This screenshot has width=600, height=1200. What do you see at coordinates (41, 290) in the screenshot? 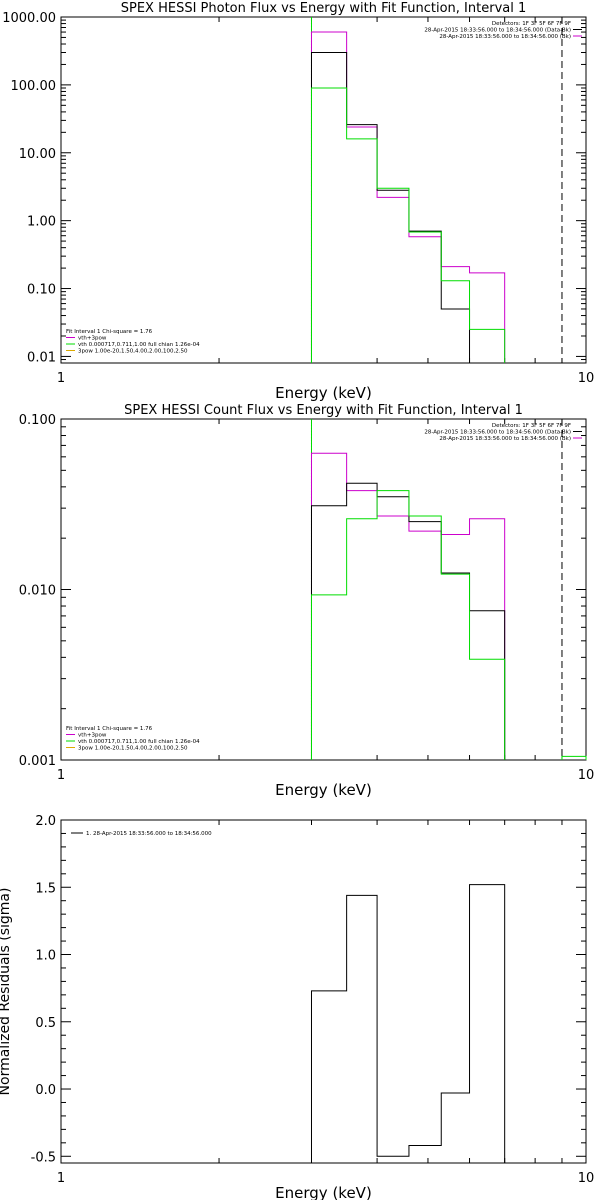
I see `y-tick-label: 0.10` at bounding box center [41, 290].